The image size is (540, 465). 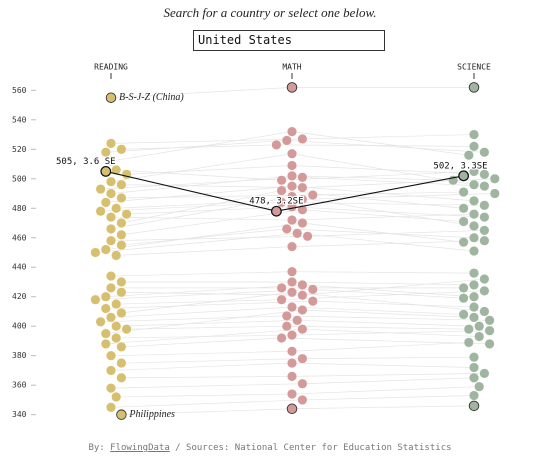 I want to click on y-tick-label: 540, so click(x=19, y=119).